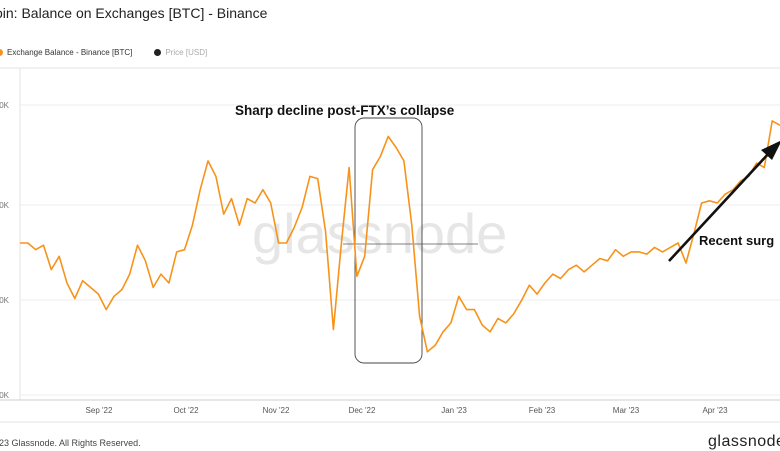  Describe the element at coordinates (70, 443) in the screenshot. I see `copyright-text: 023 Glassnode. All Rights Reserved.` at that location.